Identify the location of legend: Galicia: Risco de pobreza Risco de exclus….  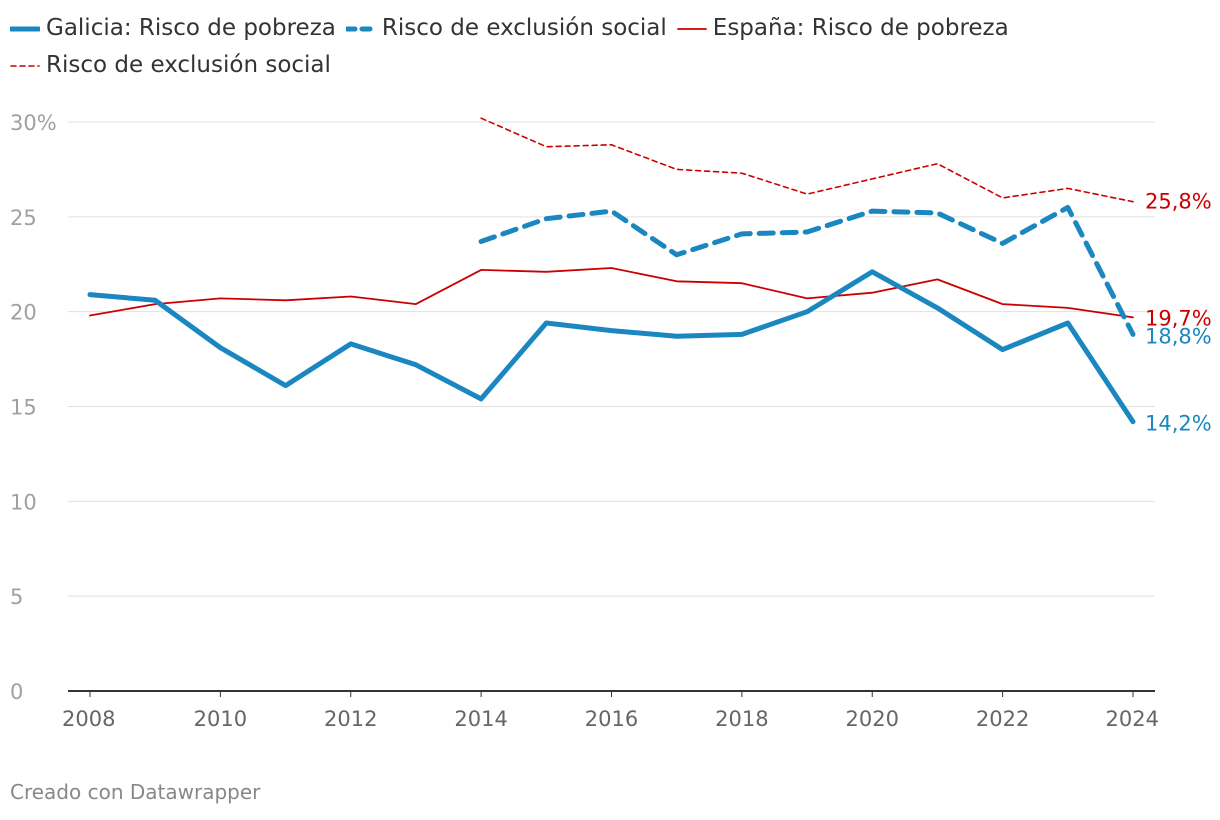
(595, 47).